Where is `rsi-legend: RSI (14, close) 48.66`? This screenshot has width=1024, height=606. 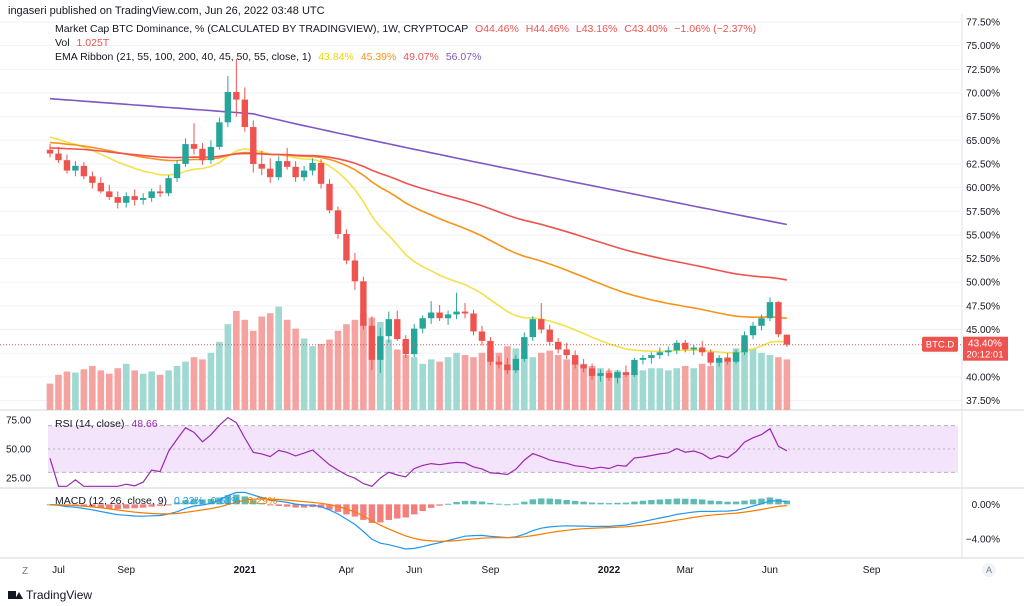
rsi-legend: RSI (14, close) 48.66 is located at coordinates (106, 424).